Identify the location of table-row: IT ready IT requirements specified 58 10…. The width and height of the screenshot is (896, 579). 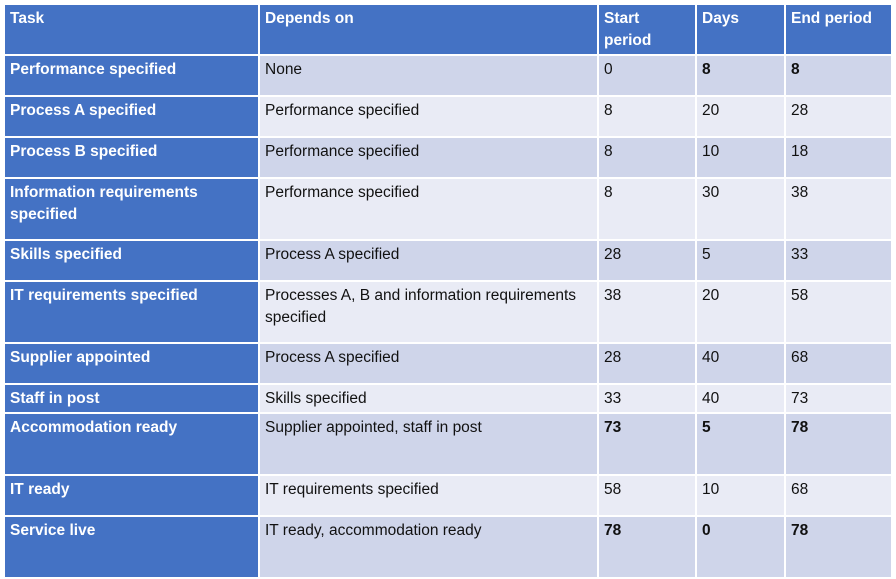
(448, 495).